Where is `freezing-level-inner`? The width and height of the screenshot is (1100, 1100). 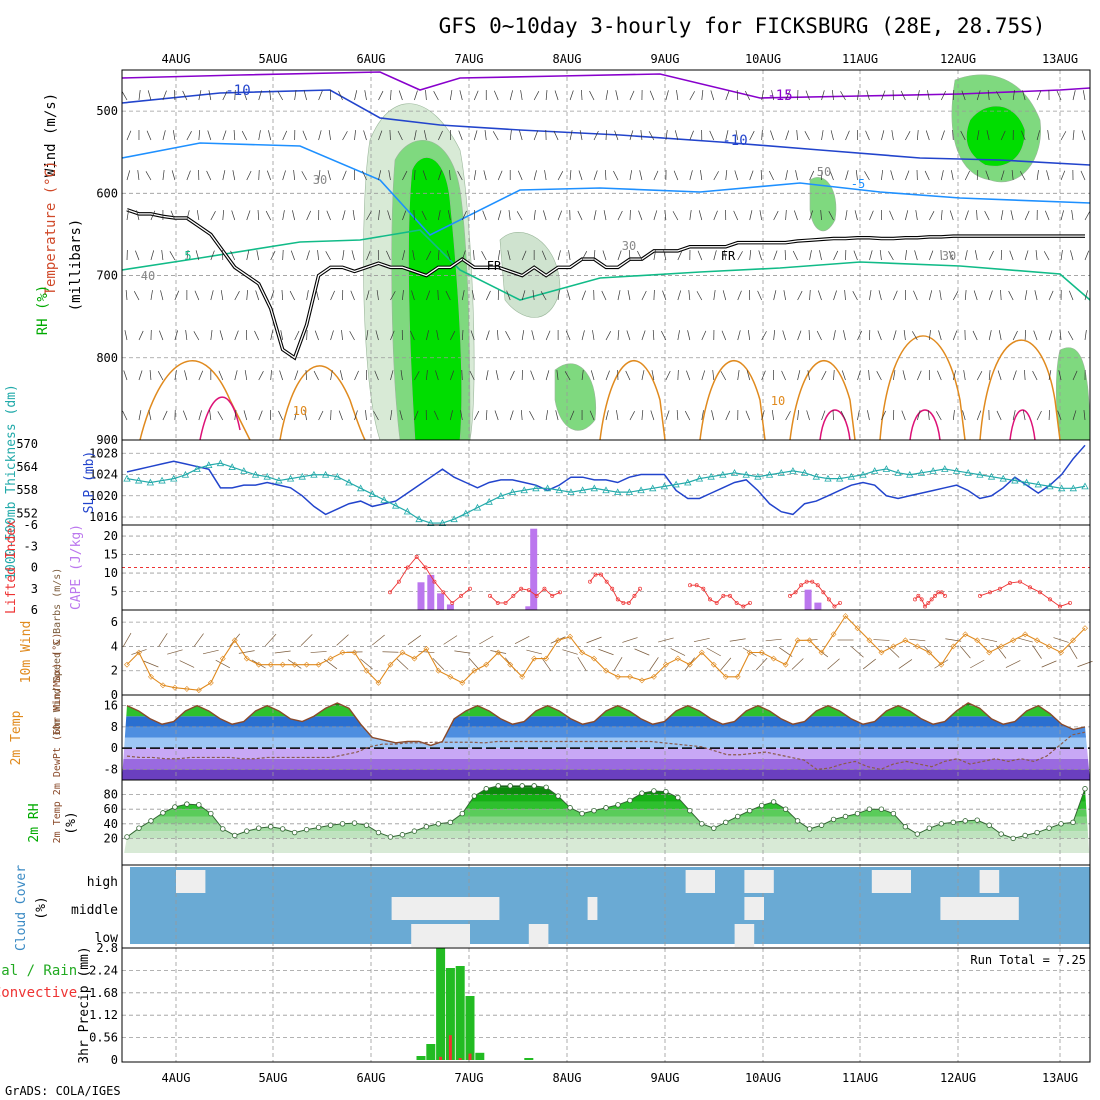
freezing-level-inner is located at coordinates (605, 284).